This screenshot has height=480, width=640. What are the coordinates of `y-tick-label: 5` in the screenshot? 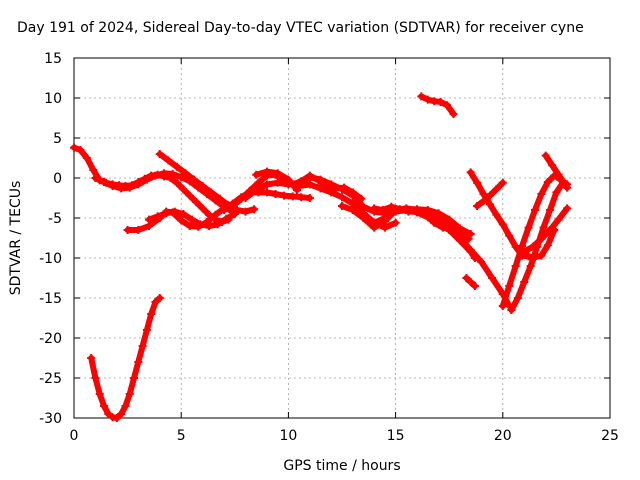 It's located at (57, 139).